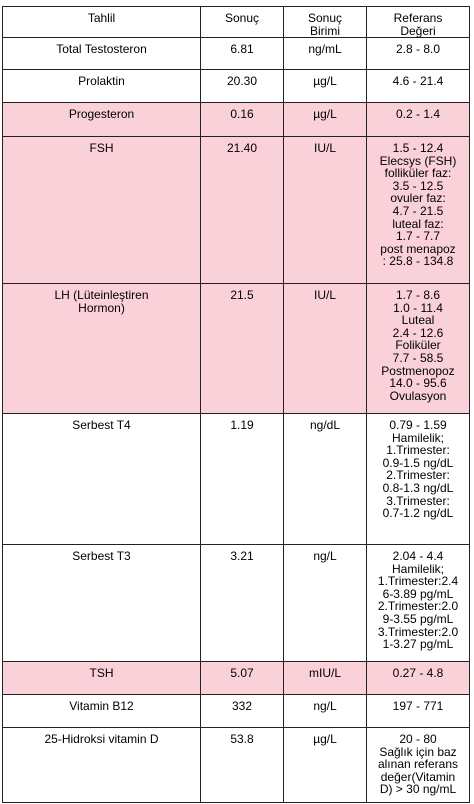 The image size is (474, 804). I want to click on cell-text: 20 - 80, so click(418, 739).